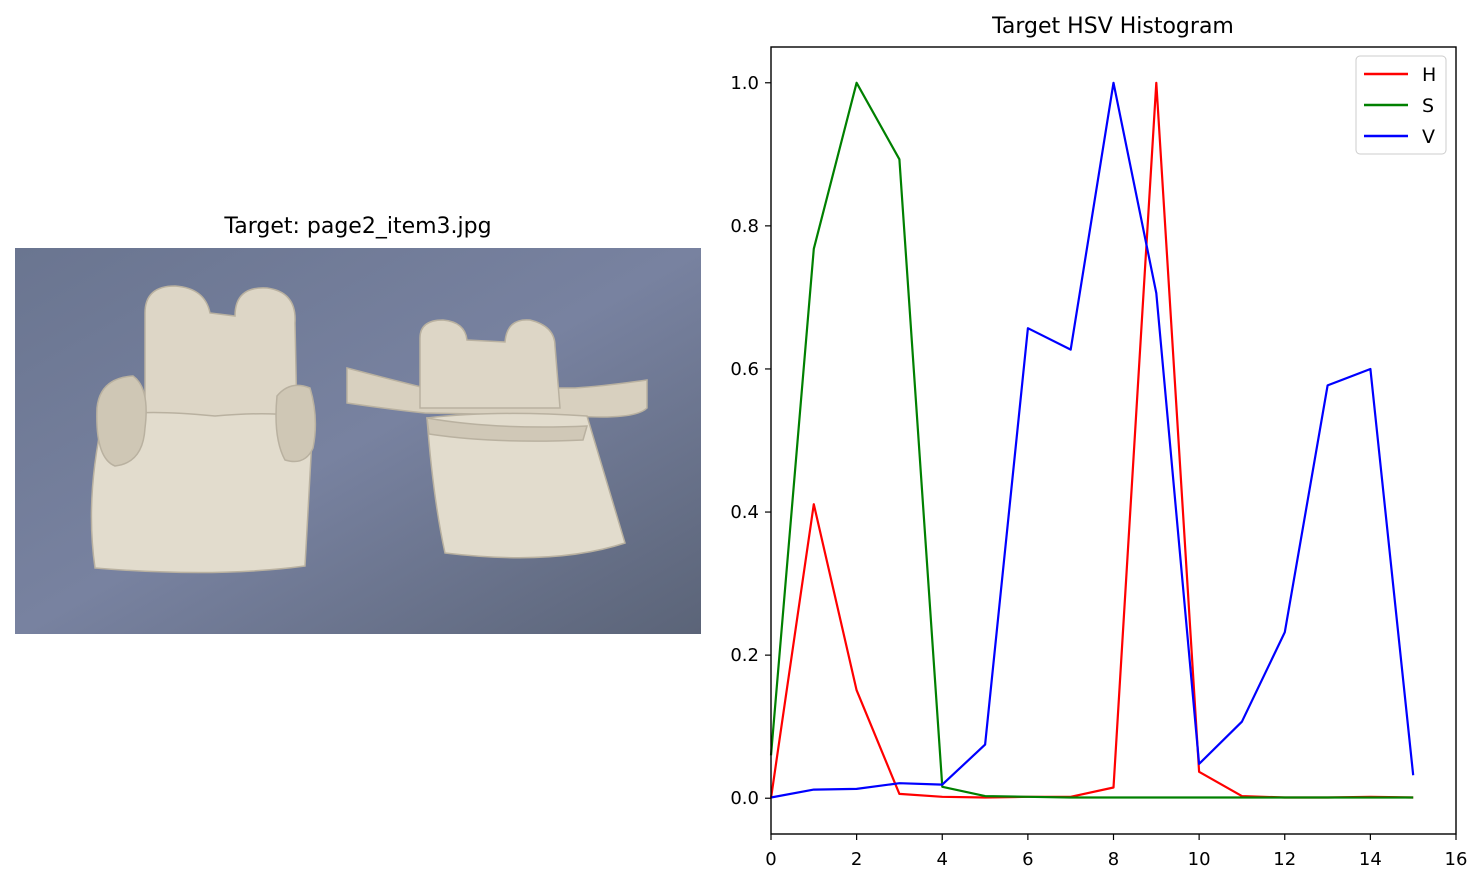 This screenshot has height=885, width=1484. What do you see at coordinates (1113, 859) in the screenshot?
I see `x-tick-label: 8` at bounding box center [1113, 859].